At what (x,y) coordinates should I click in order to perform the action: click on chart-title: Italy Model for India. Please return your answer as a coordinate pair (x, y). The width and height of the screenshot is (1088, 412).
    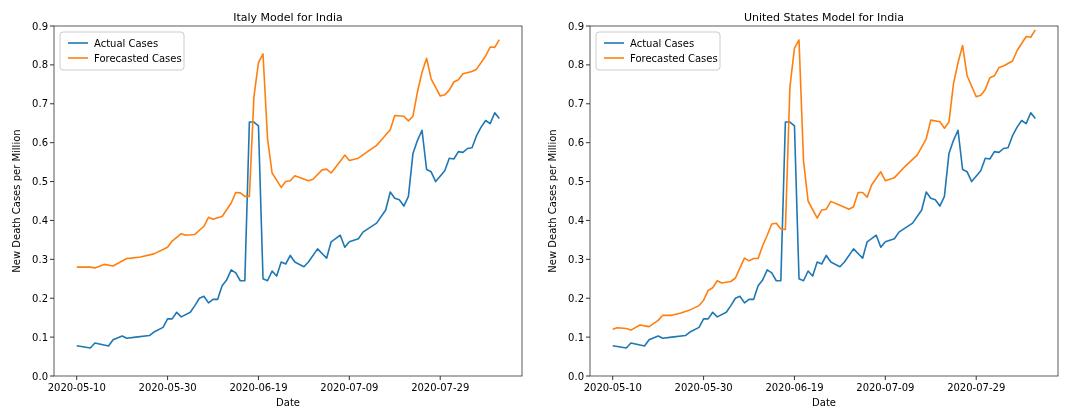
    Looking at the image, I should click on (288, 17).